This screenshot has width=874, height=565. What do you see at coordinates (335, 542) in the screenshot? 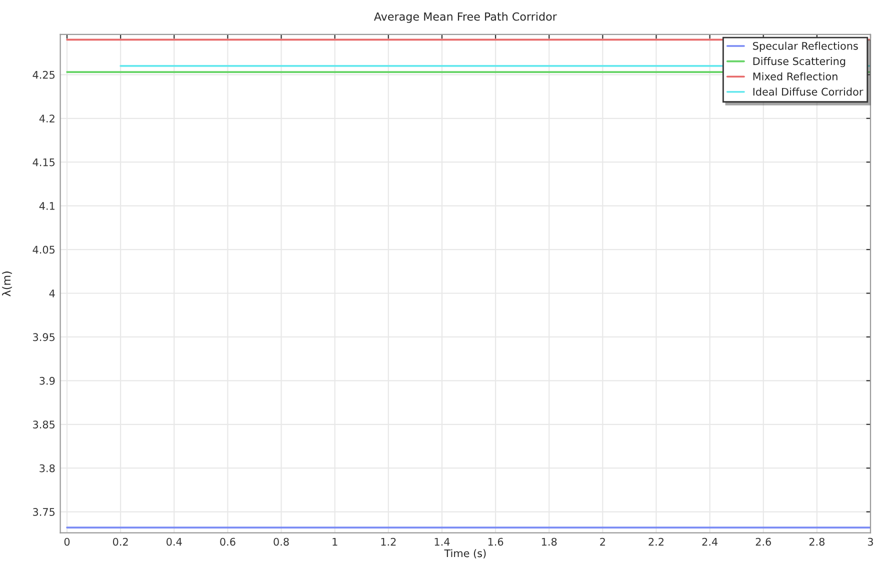
I see `x-tick-label: 1` at bounding box center [335, 542].